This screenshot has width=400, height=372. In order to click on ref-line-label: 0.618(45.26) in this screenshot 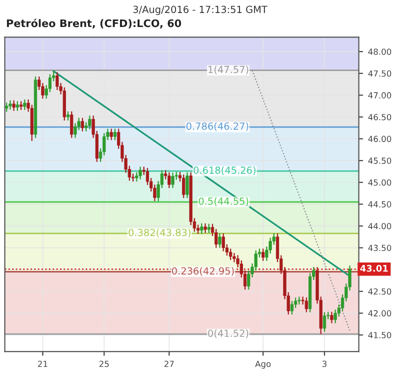, I will do `click(225, 171)`.